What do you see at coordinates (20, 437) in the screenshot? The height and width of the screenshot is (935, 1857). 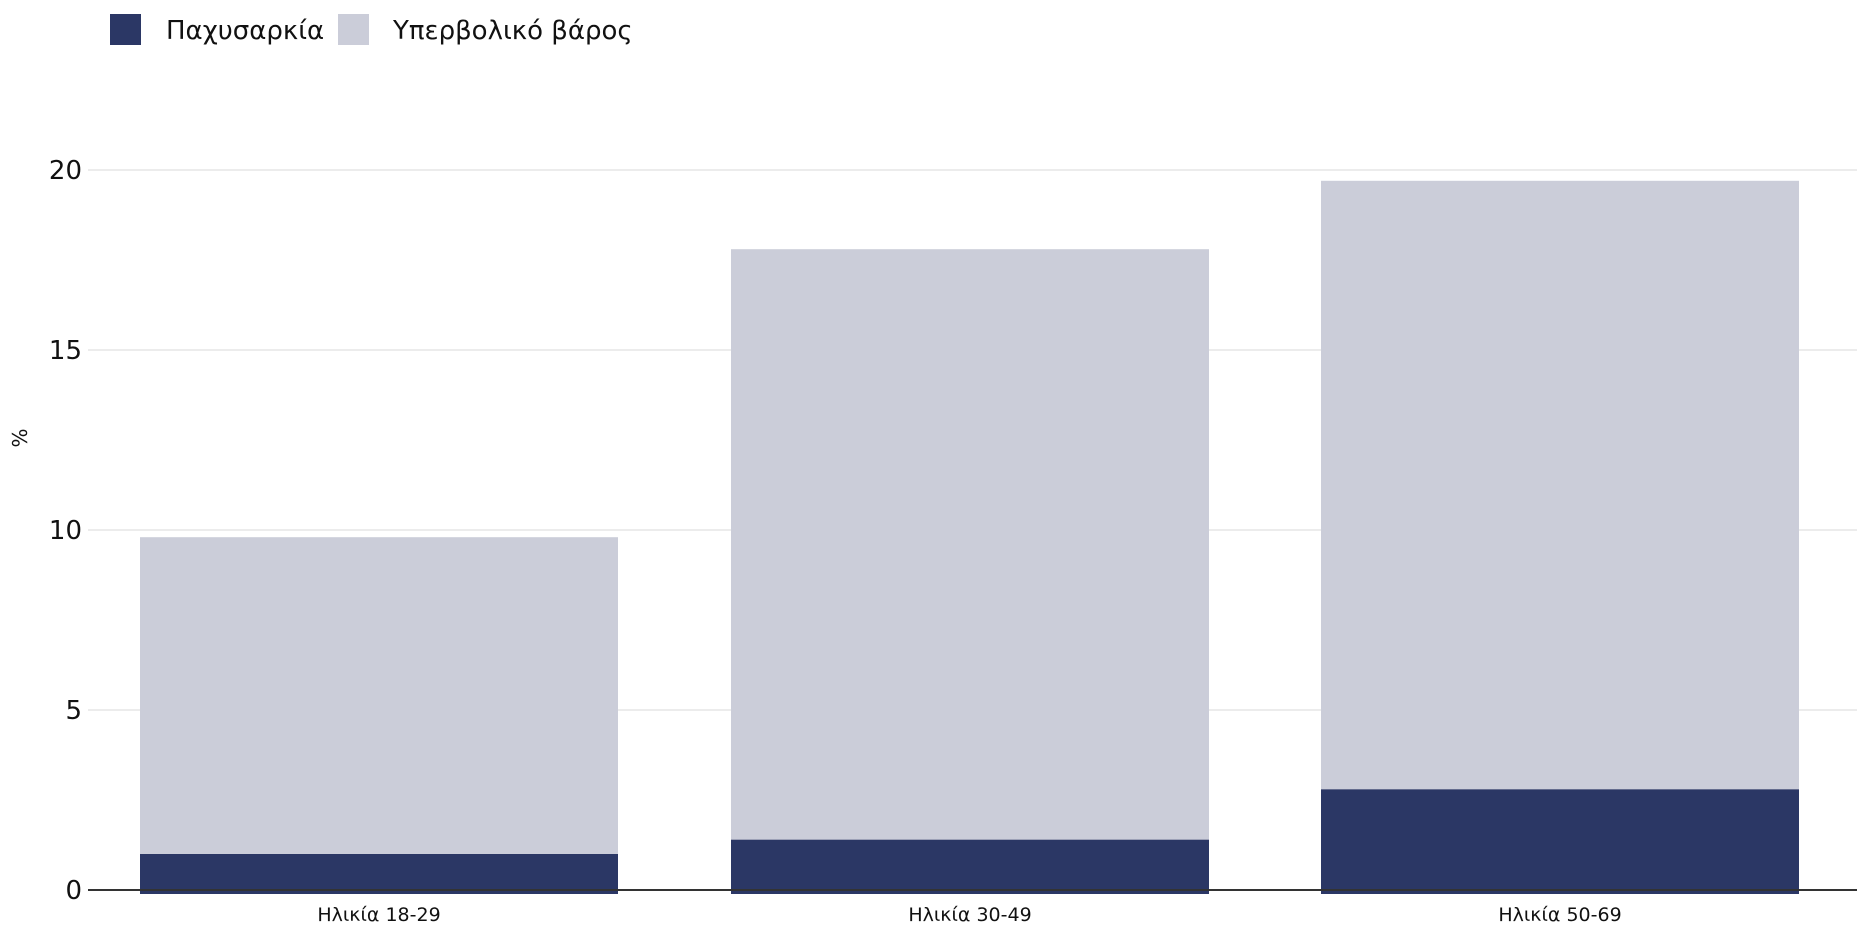 I see `y-axis-title: %` at bounding box center [20, 437].